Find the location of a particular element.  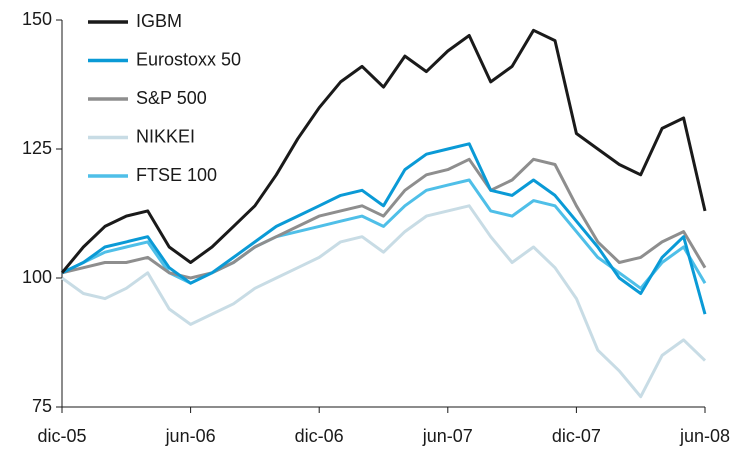

legend-label: Eurostoxx 50 is located at coordinates (188, 59).